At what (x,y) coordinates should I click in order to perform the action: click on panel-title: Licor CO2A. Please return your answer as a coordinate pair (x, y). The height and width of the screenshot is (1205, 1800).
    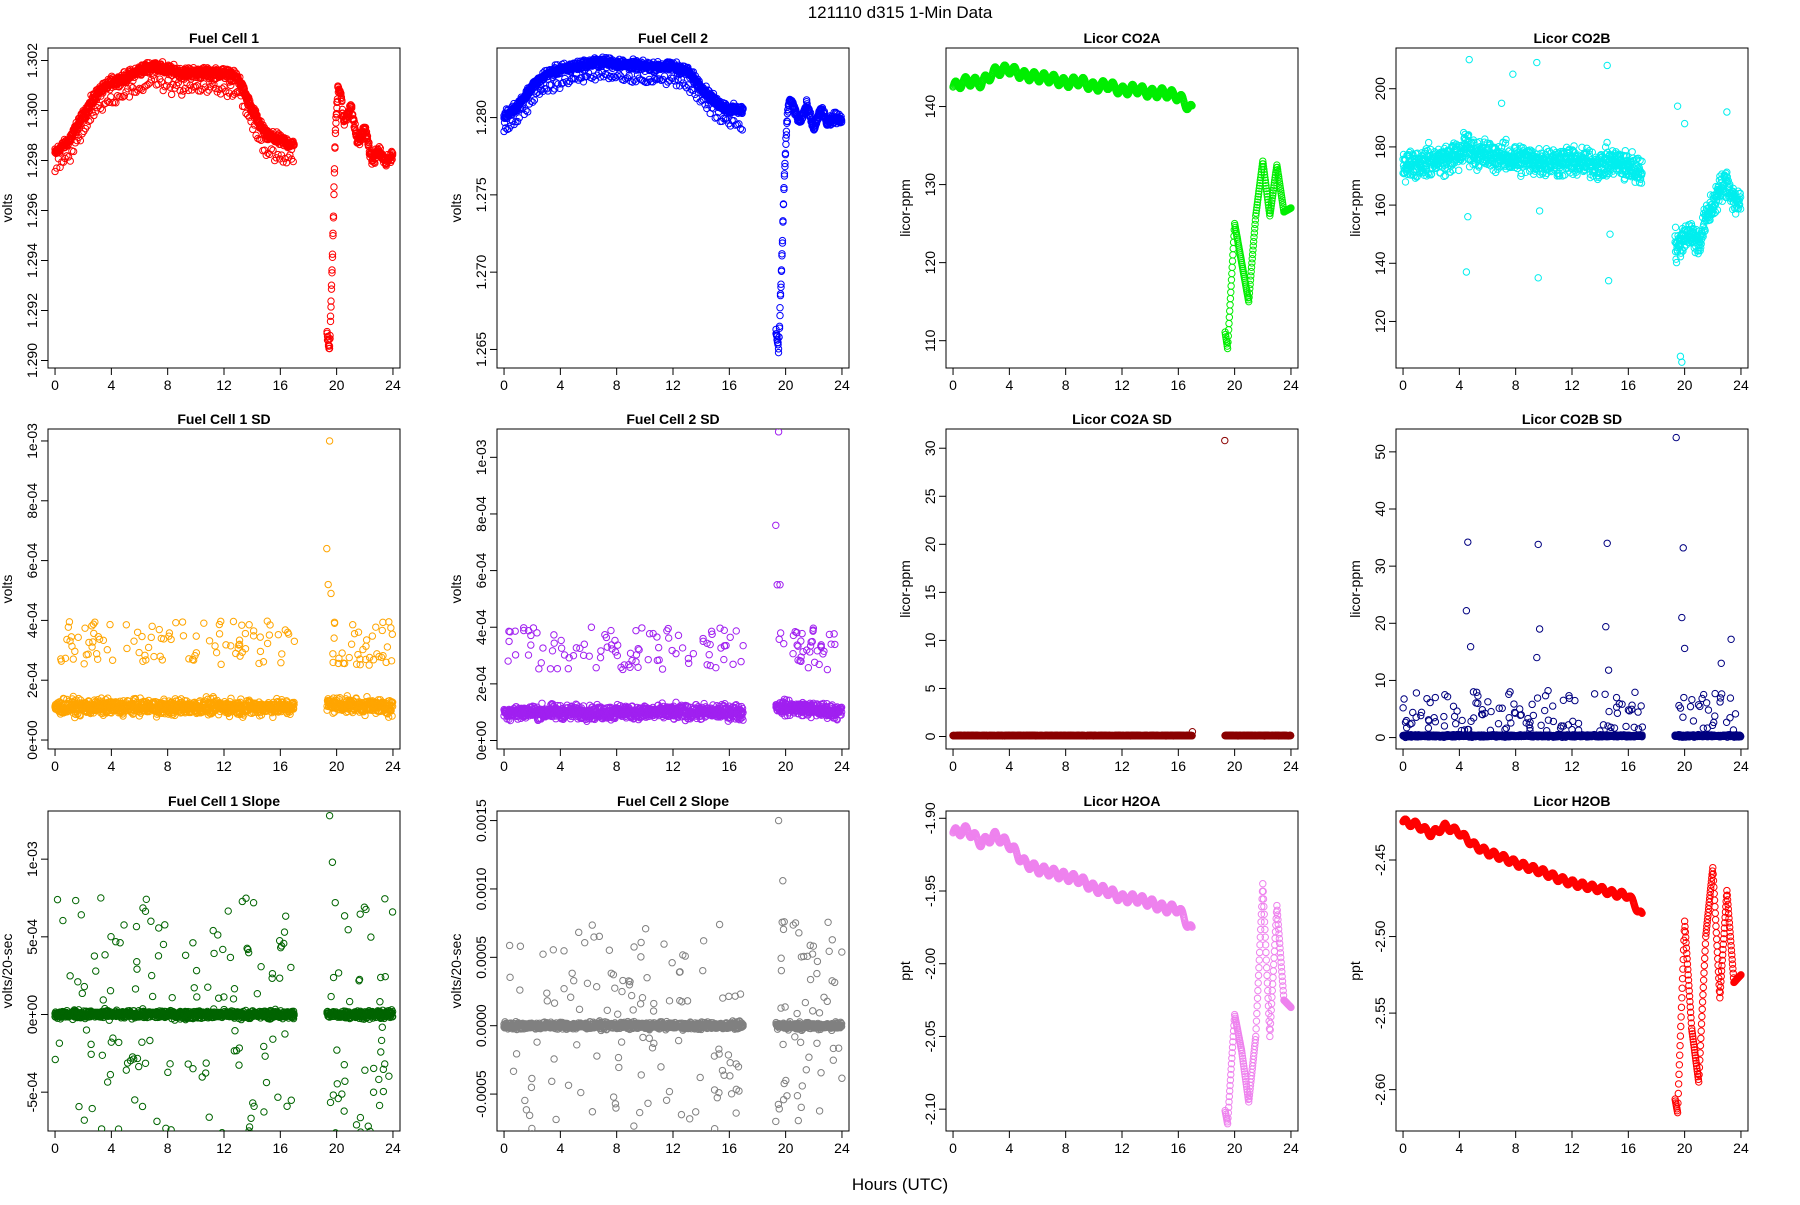
    Looking at the image, I should click on (1121, 38).